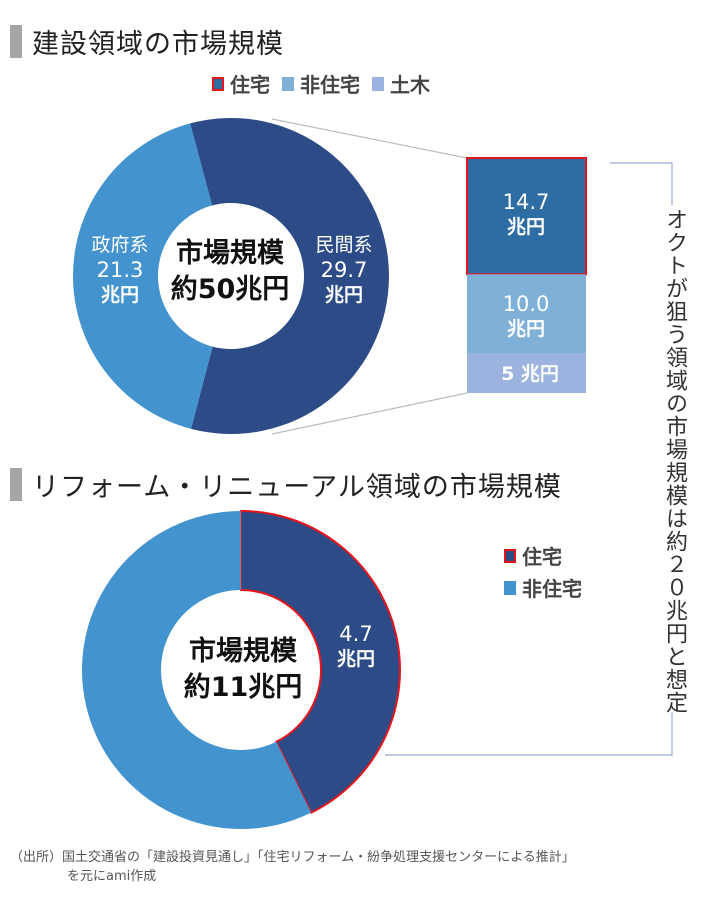  Describe the element at coordinates (297, 487) in the screenshot. I see `section2-title-text: リフォーム・リニューアル領域の市場規模` at that location.